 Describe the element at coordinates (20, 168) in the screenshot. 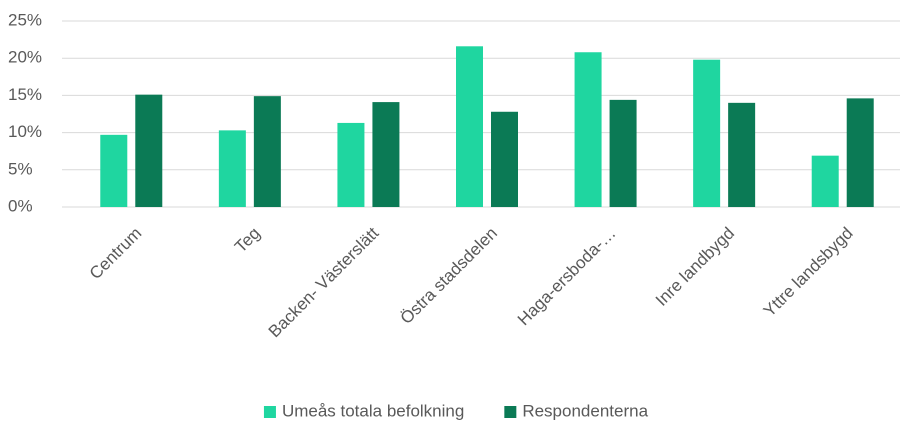

I see `y-tick-label: 5%` at that location.